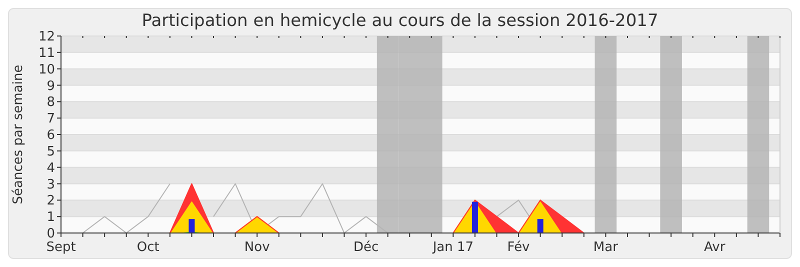 This screenshot has height=267, width=800. I want to click on y-tick-label: 9, so click(50, 86).